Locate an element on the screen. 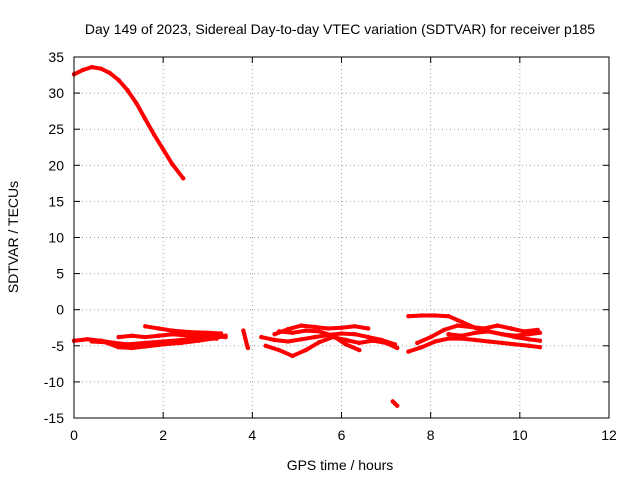 The image size is (640, 480). y-tick-label: -5 is located at coordinates (58, 346).